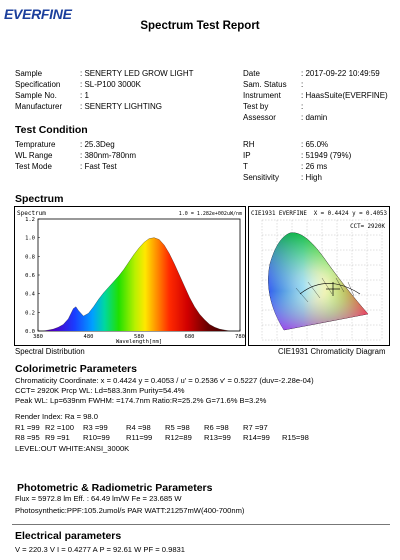 The height and width of the screenshot is (560, 400). I want to click on r-value: R5 =98, so click(177, 427).